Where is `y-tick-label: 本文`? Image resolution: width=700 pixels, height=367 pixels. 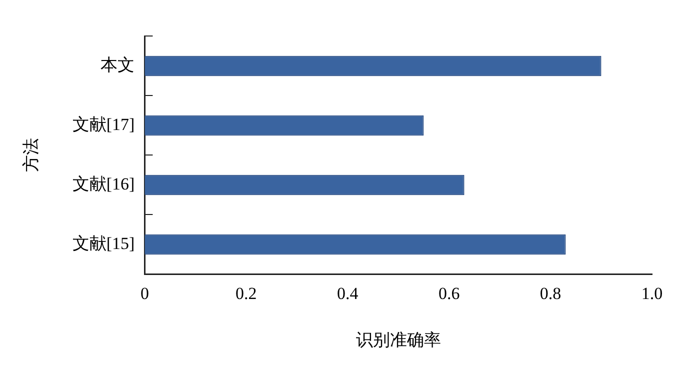 y-tick-label: 本文 is located at coordinates (117, 64).